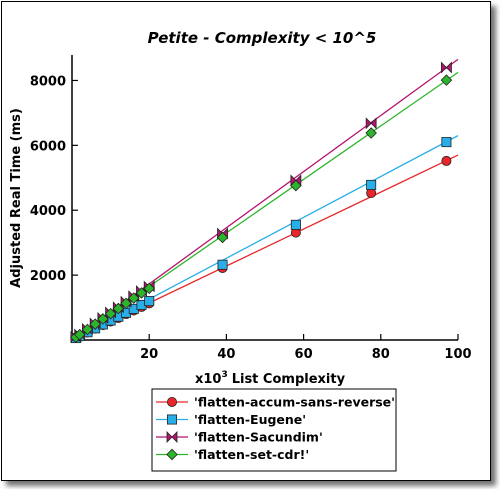  Describe the element at coordinates (289, 379) in the screenshot. I see `x-axis-title-text: List Complexity` at that location.